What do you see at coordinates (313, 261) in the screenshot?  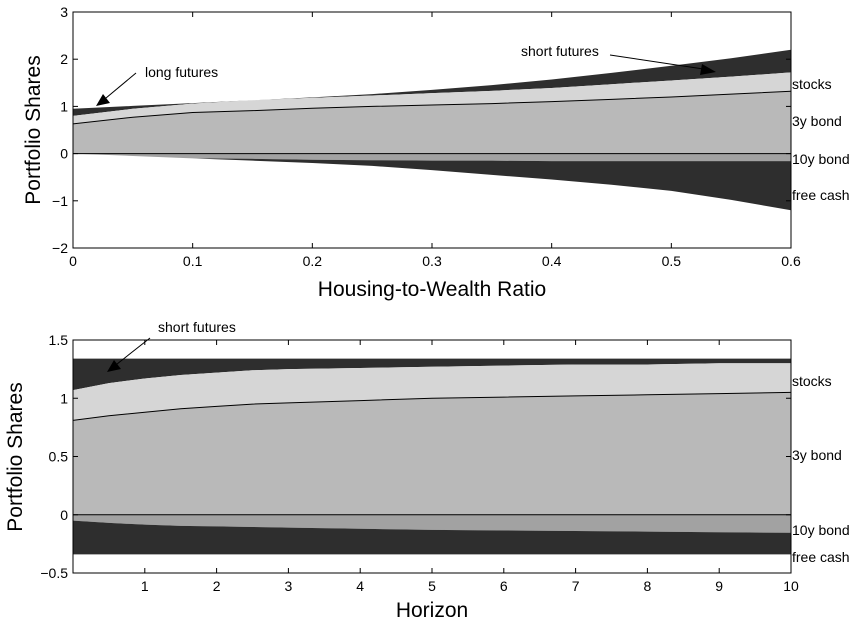 I see `top-x-tick-label: 0.2` at bounding box center [313, 261].